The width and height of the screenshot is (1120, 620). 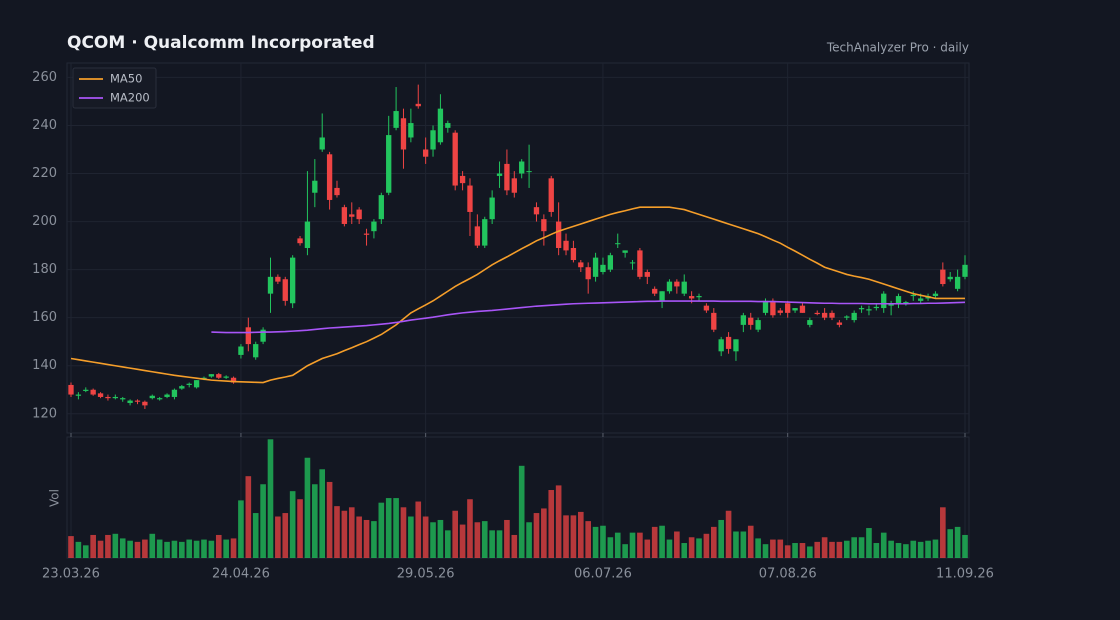 I want to click on y-tick-label: 220, so click(x=44, y=173).